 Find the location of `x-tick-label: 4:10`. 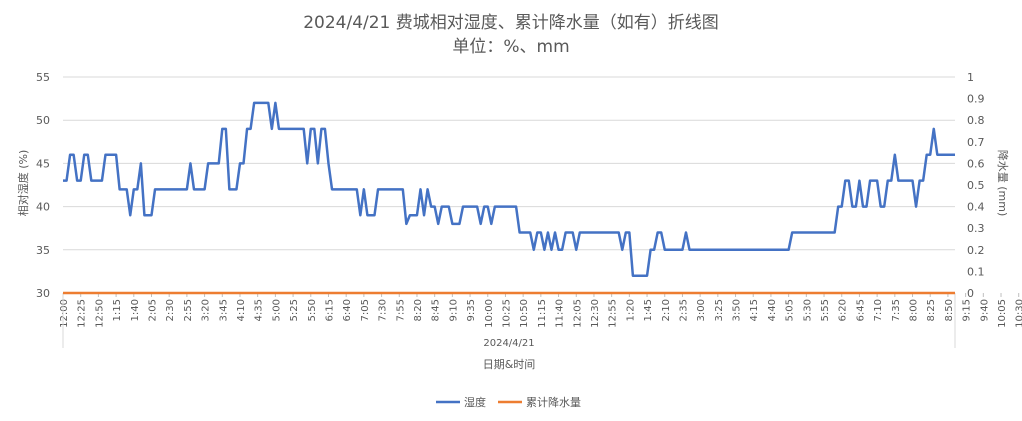

x-tick-label: 4:10 is located at coordinates (241, 310).